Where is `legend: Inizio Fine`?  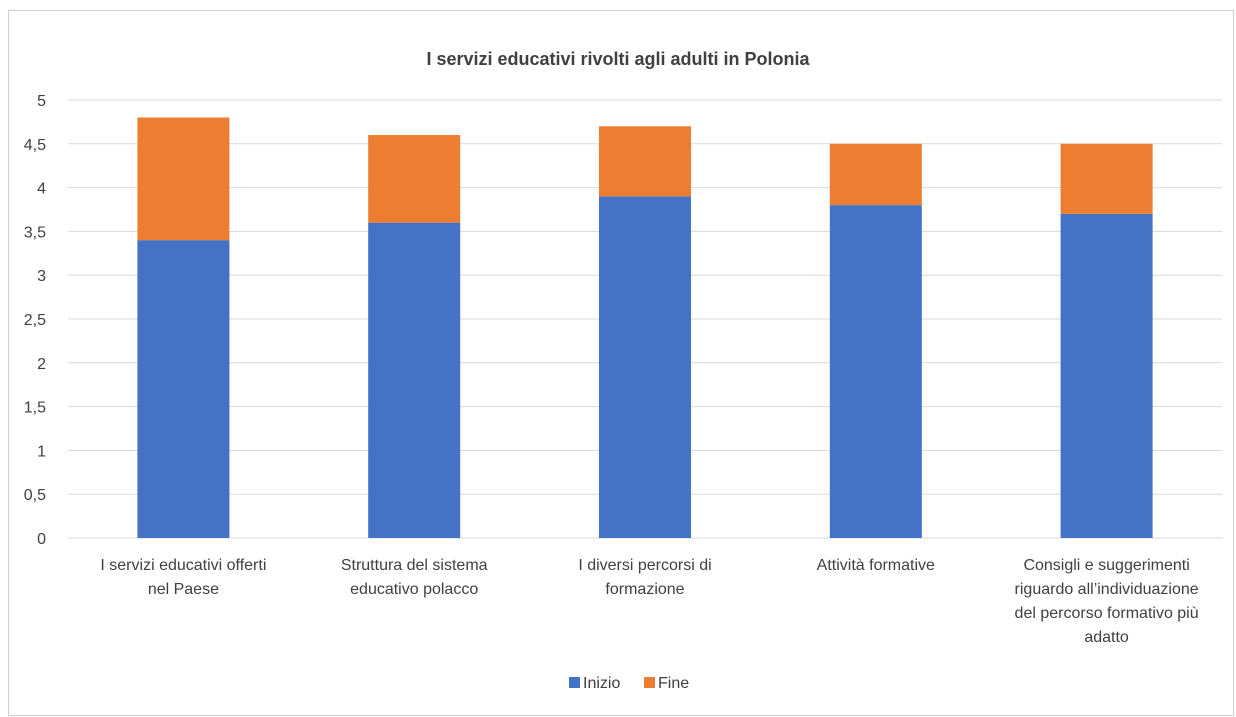
legend: Inizio Fine is located at coordinates (629, 683).